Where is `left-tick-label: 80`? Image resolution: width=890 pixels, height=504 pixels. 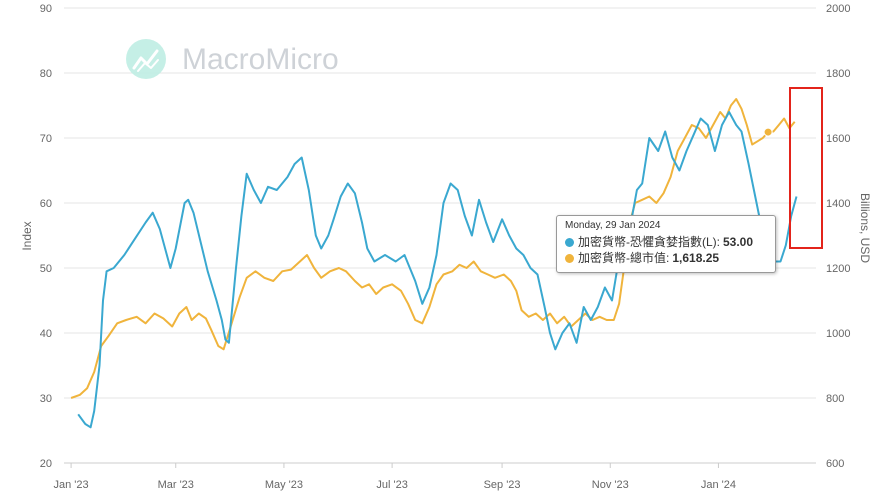 left-tick-label: 80 is located at coordinates (46, 74).